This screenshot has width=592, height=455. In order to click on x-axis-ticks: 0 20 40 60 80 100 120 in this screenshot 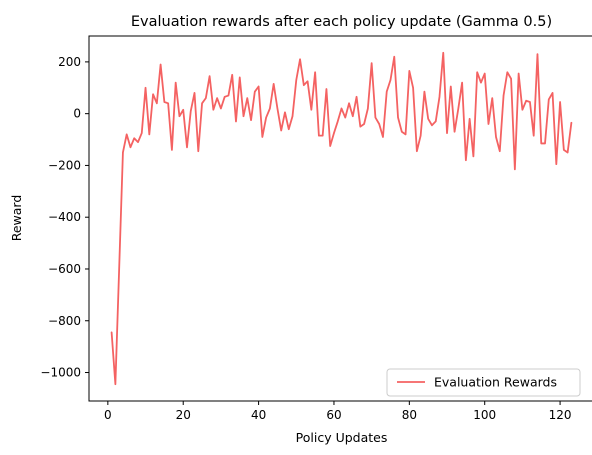, I will do `click(338, 411)`.